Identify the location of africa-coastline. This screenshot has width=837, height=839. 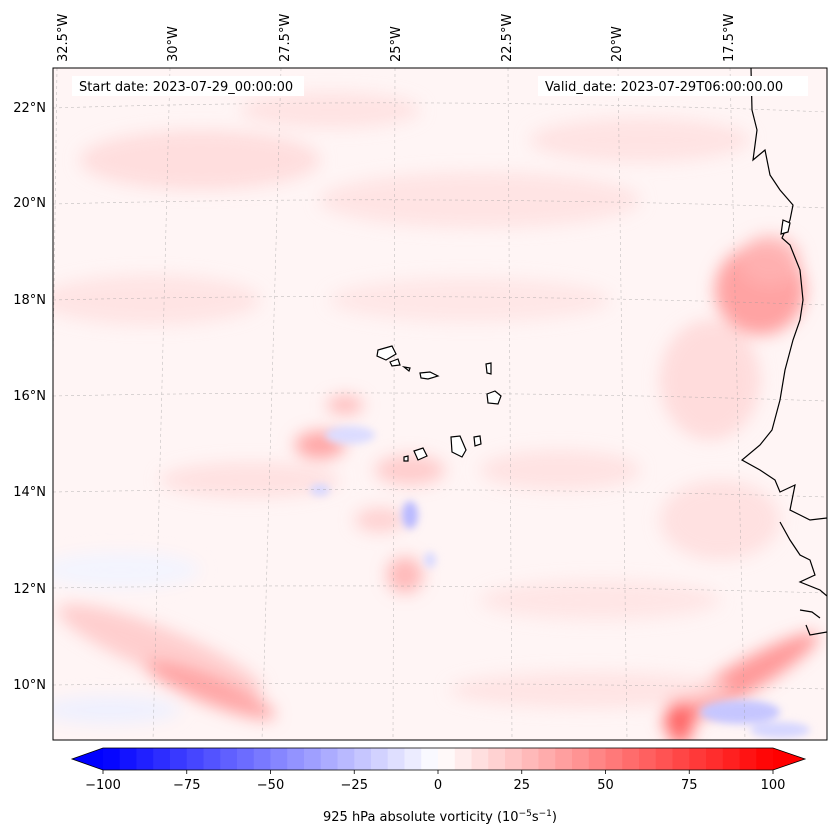
(783, 352).